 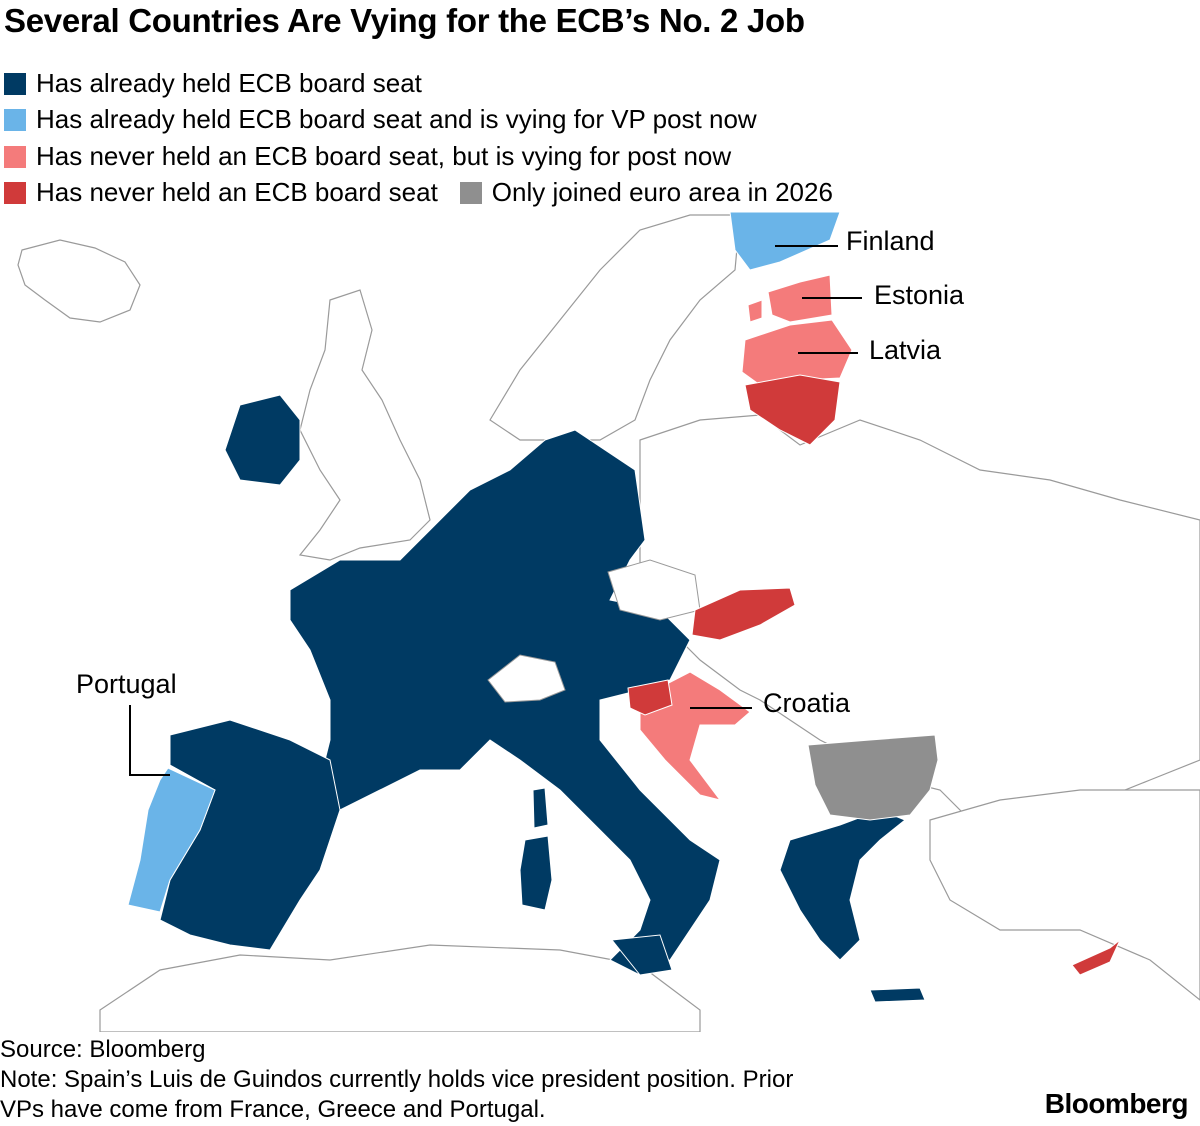 I want to click on iceland-shape, so click(x=79, y=281).